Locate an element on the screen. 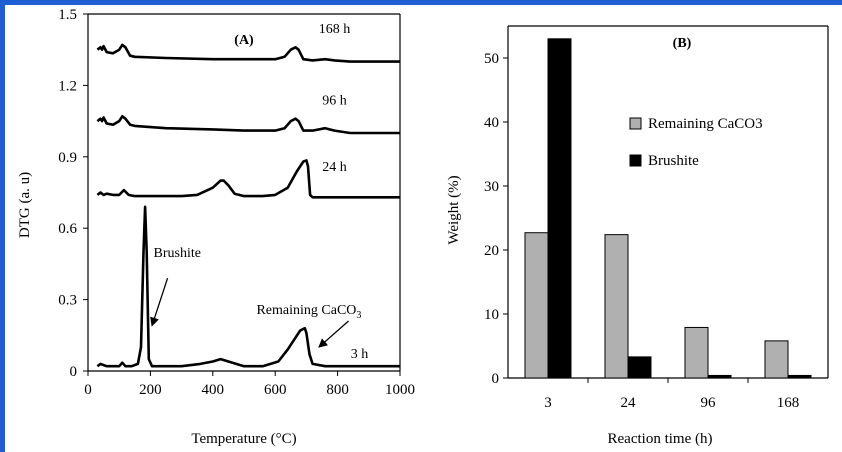 This screenshot has height=452, width=842. frame-left-border is located at coordinates (2, 226).